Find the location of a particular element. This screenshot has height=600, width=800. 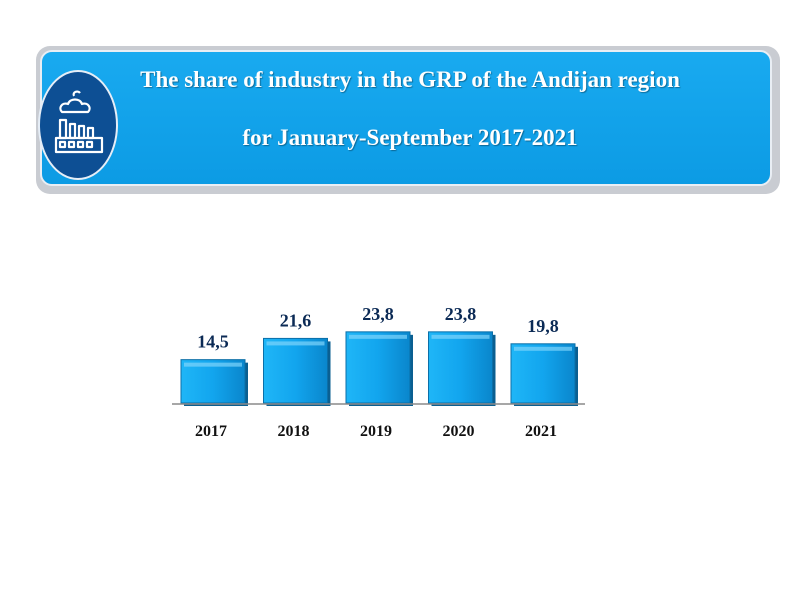

value-label-2017: 14,5 is located at coordinates (213, 342).